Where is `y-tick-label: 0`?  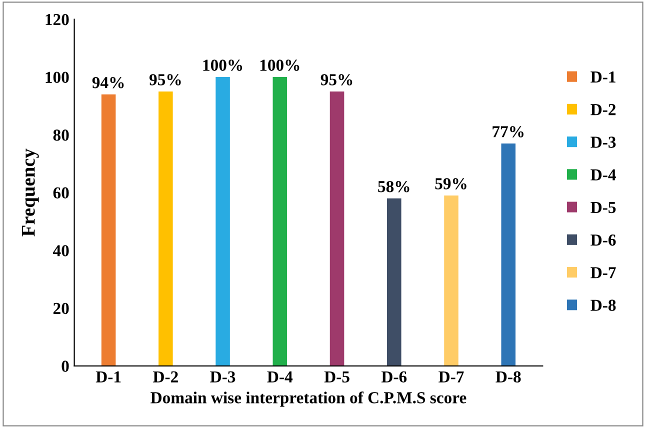 y-tick-label: 0 is located at coordinates (65, 366).